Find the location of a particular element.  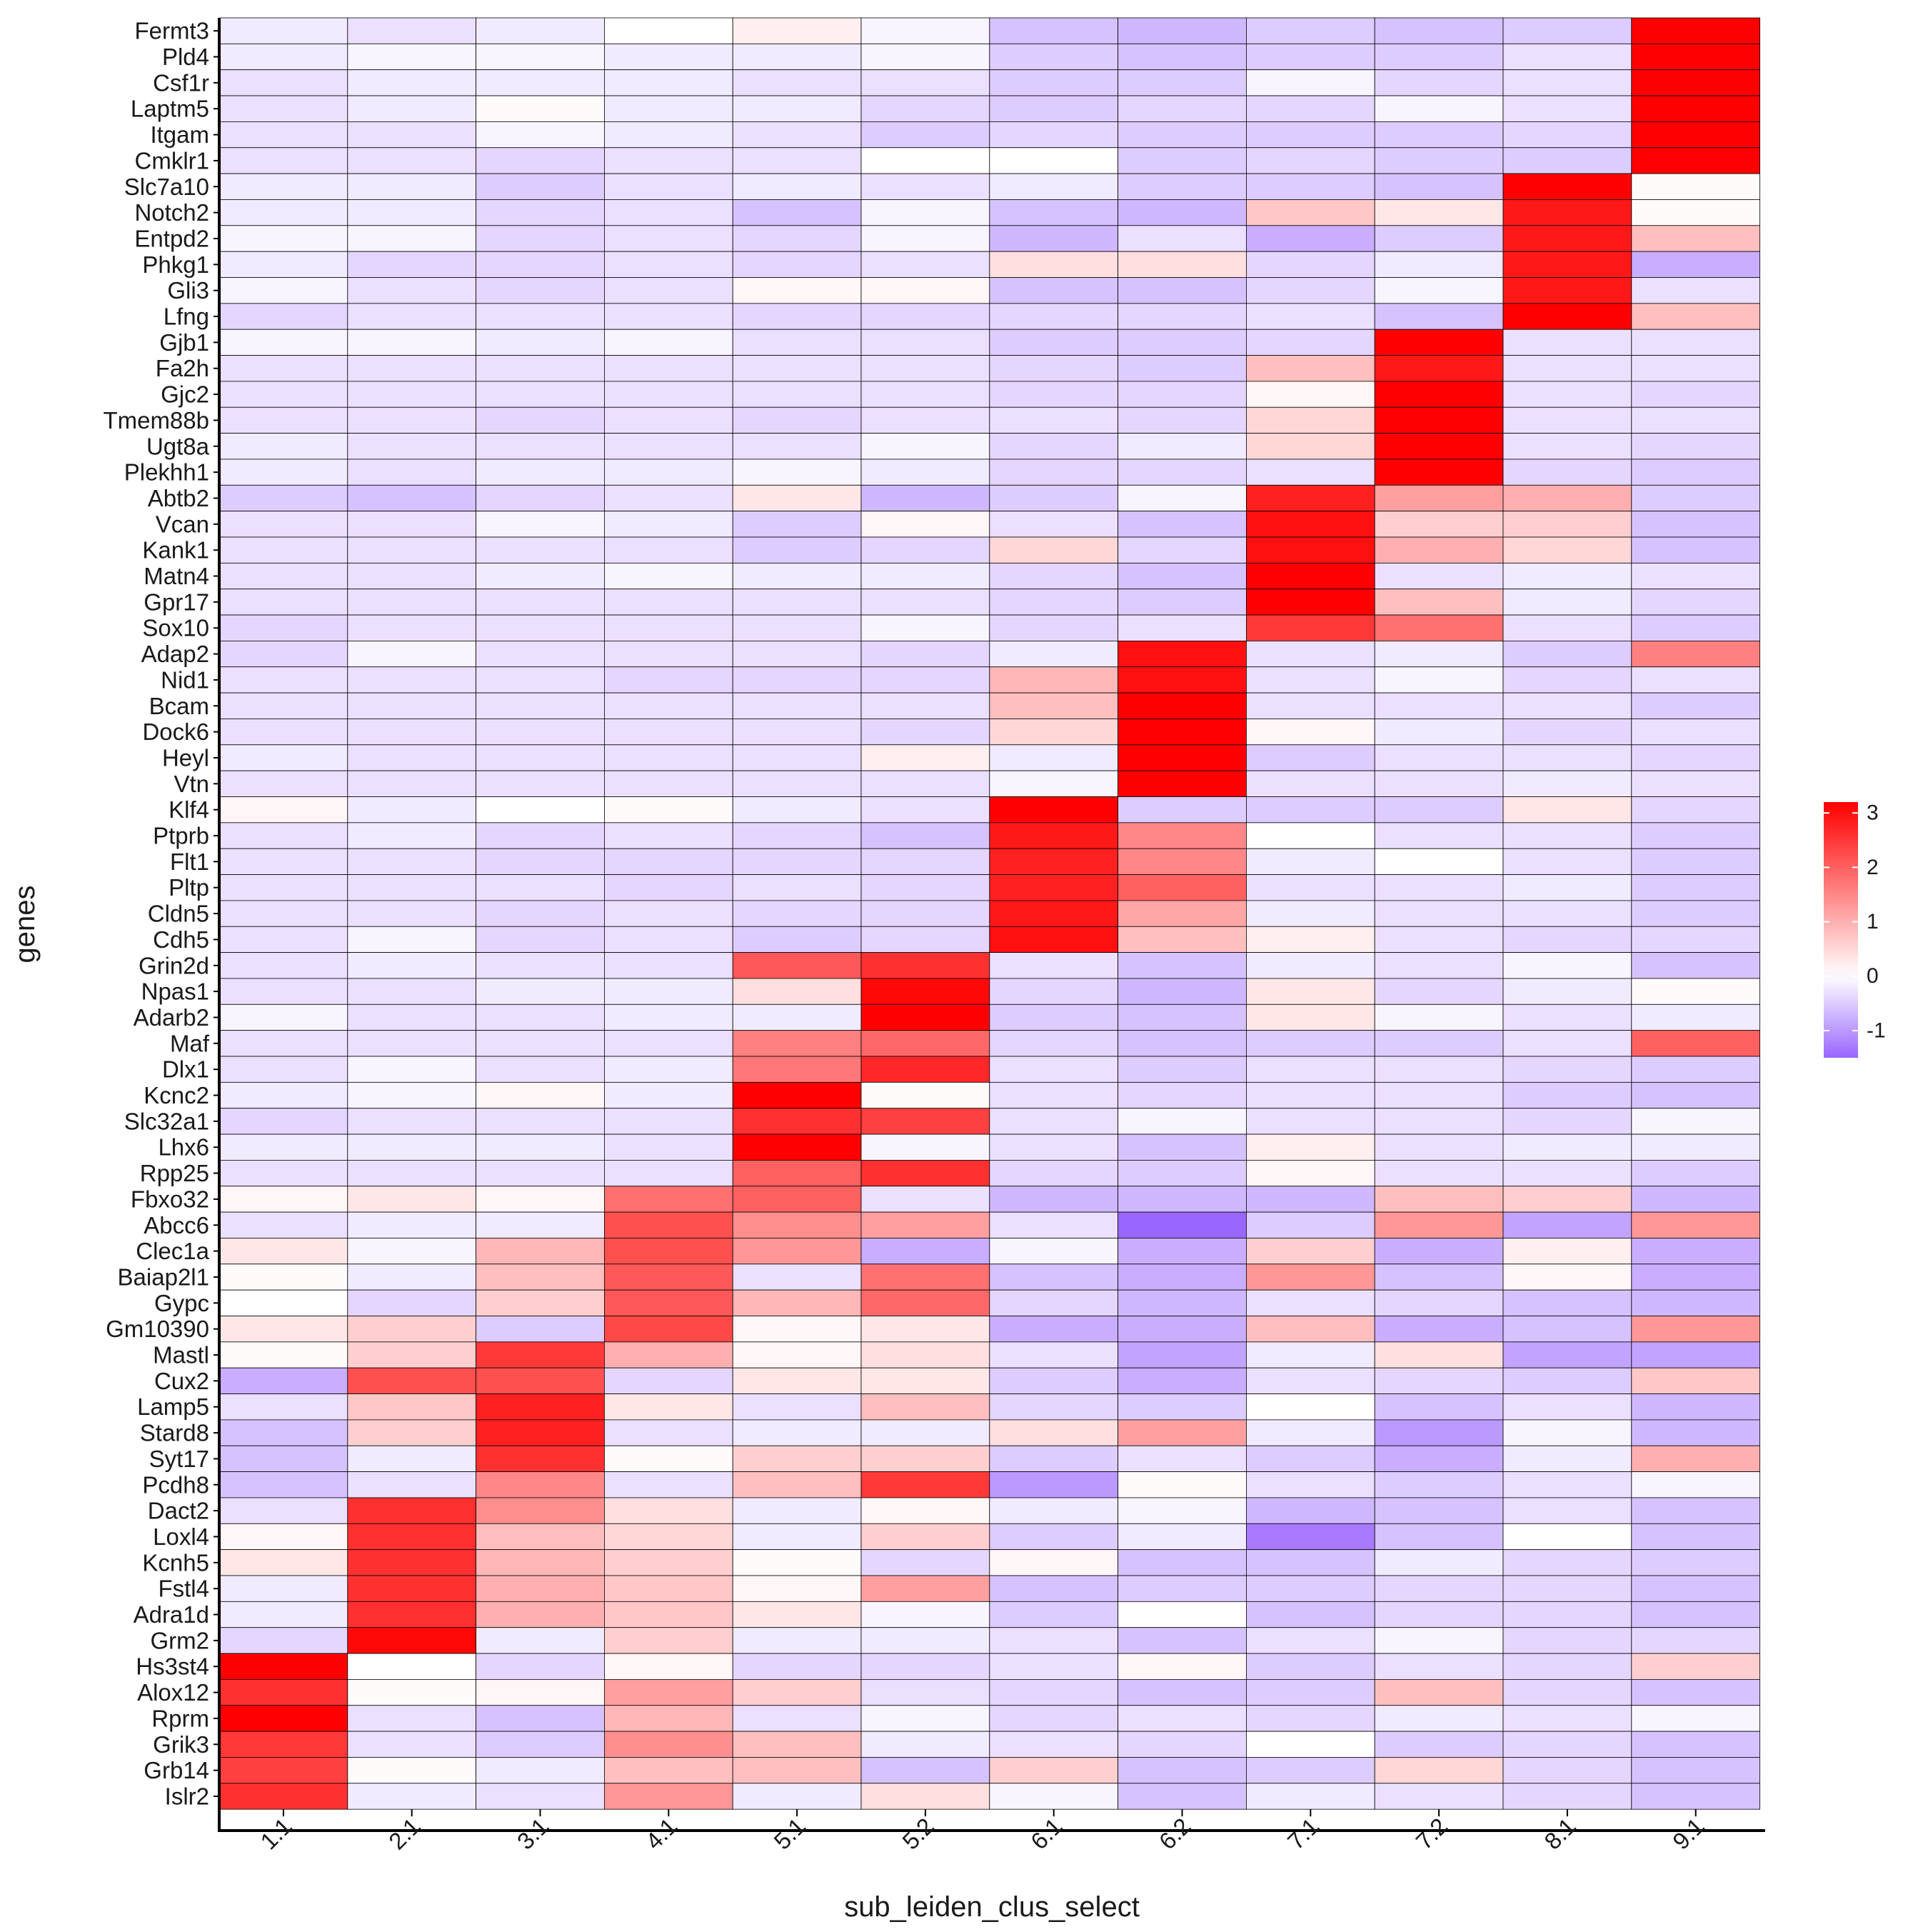

gene-label: Klf4 is located at coordinates (189, 809).